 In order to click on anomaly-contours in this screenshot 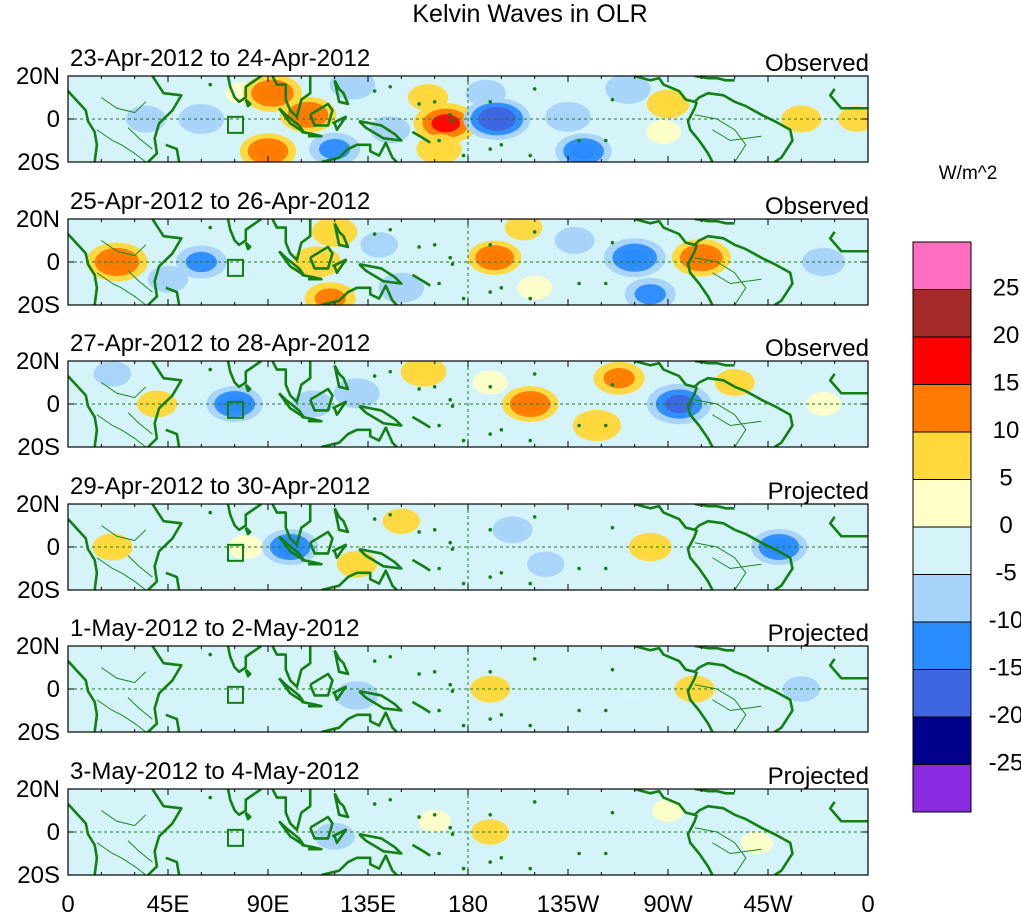, I will do `click(468, 689)`.